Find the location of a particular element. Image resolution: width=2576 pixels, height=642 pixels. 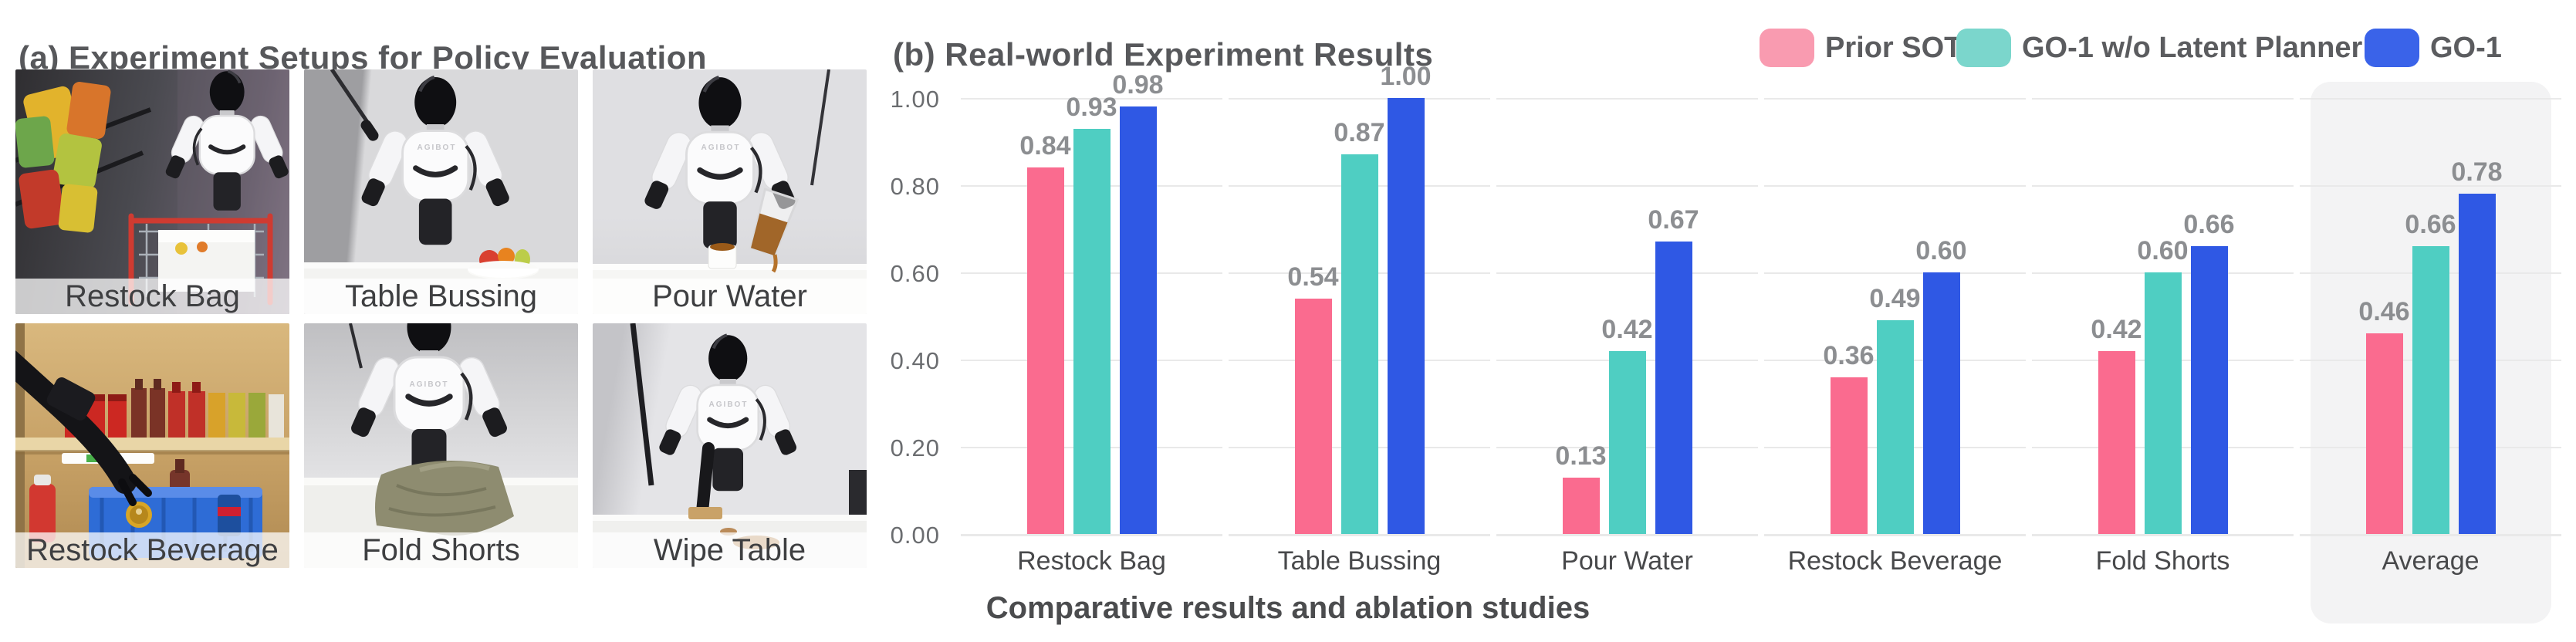

facet-pour-water: 0.13 0.42 0.67 Pour Water is located at coordinates (1627, 337).